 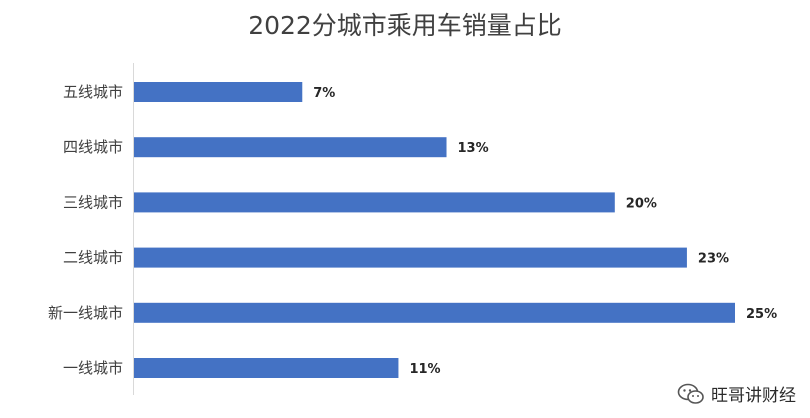 What do you see at coordinates (93, 147) in the screenshot?
I see `category-label: 四线城市` at bounding box center [93, 147].